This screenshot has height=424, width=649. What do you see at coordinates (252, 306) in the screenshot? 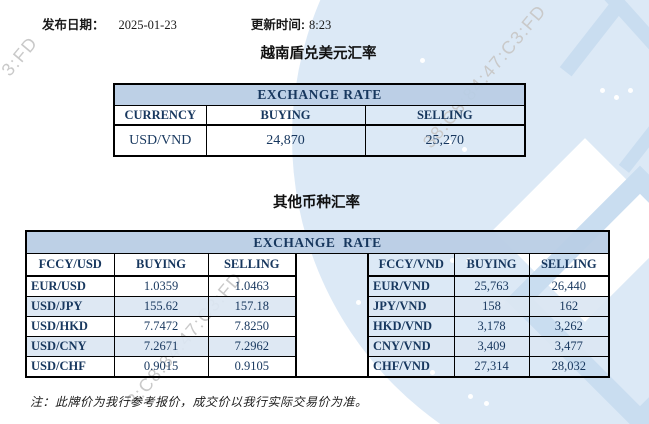
I see `selling-rate-cell: 157.18` at bounding box center [252, 306].